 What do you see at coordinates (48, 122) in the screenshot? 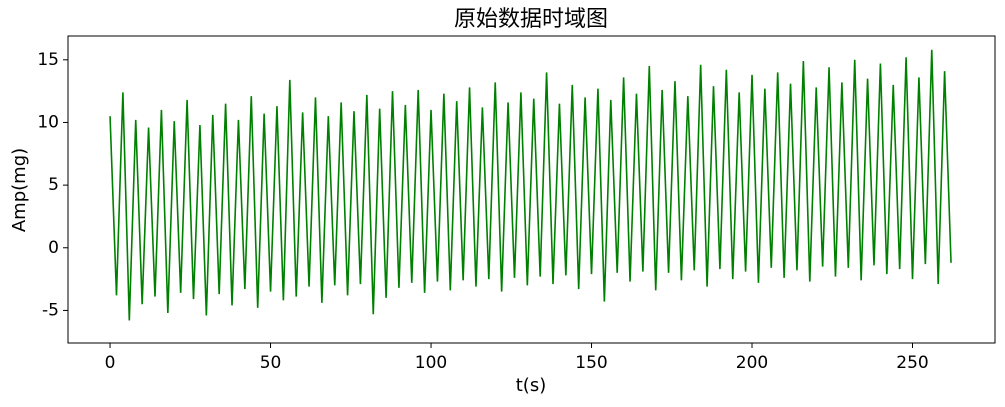
I see `y-tick-label: 10` at bounding box center [48, 122].